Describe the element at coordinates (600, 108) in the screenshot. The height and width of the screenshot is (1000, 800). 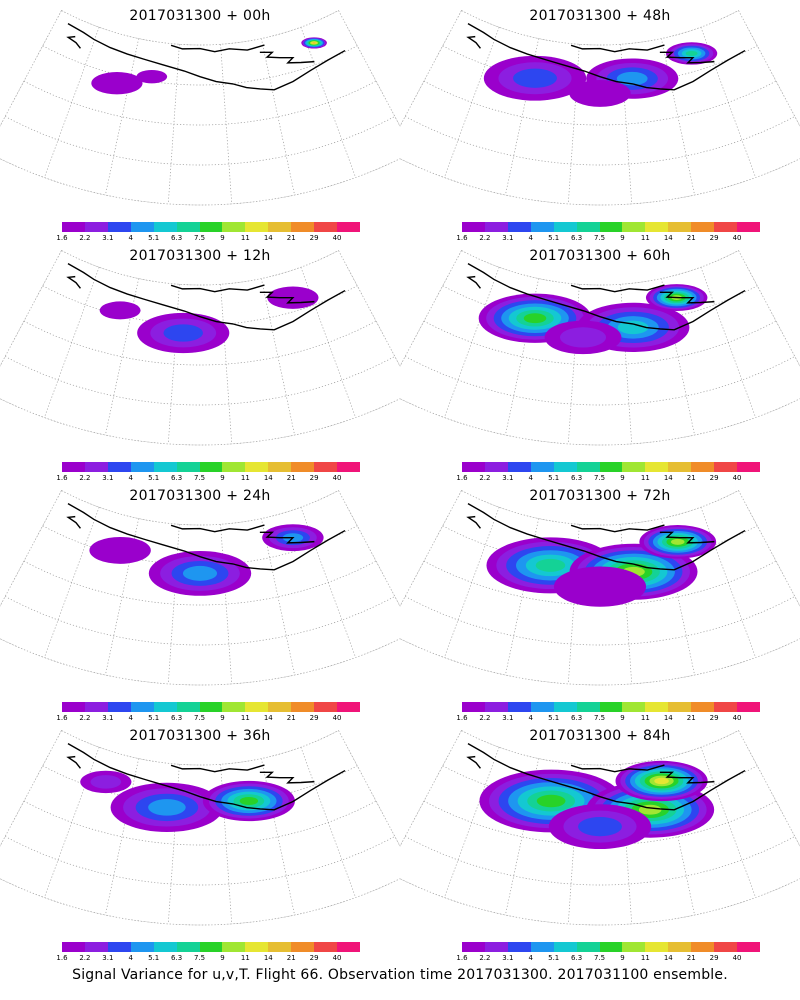
I see `map-boundary` at that location.